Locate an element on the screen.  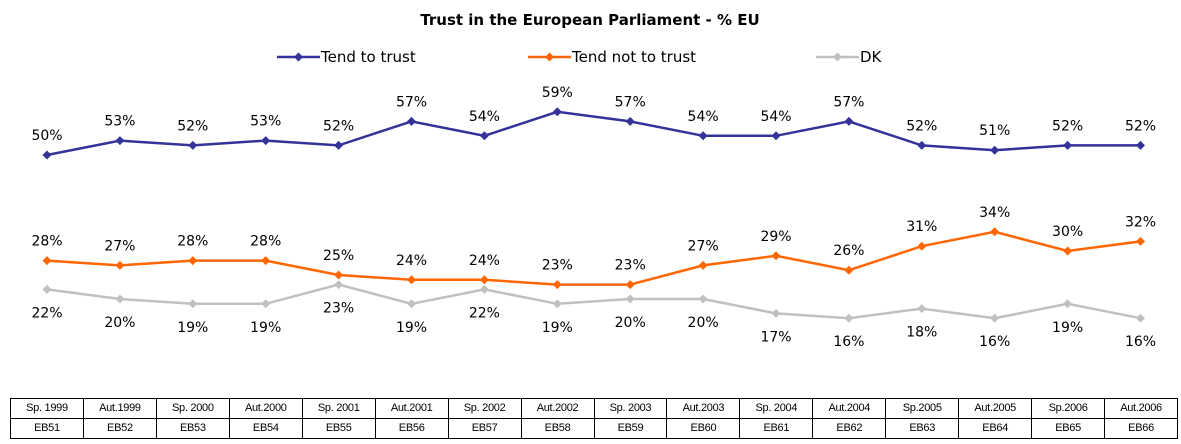
category-label: Sp. 2000 is located at coordinates (192, 408).